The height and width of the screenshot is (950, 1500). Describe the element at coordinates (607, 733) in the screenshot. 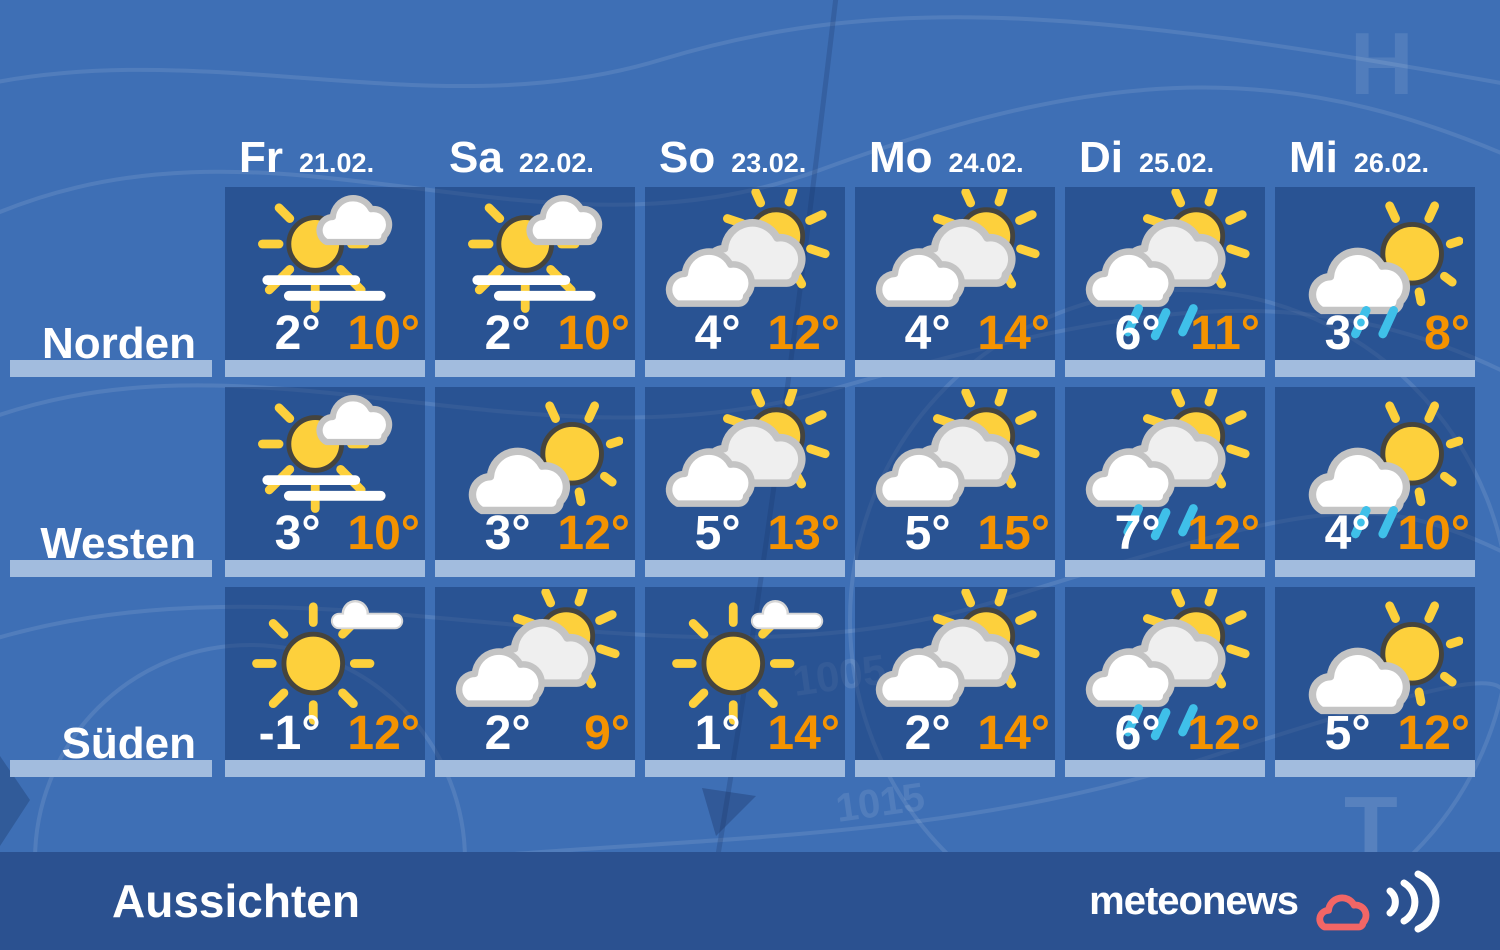

I see `high-temp: 9°` at that location.